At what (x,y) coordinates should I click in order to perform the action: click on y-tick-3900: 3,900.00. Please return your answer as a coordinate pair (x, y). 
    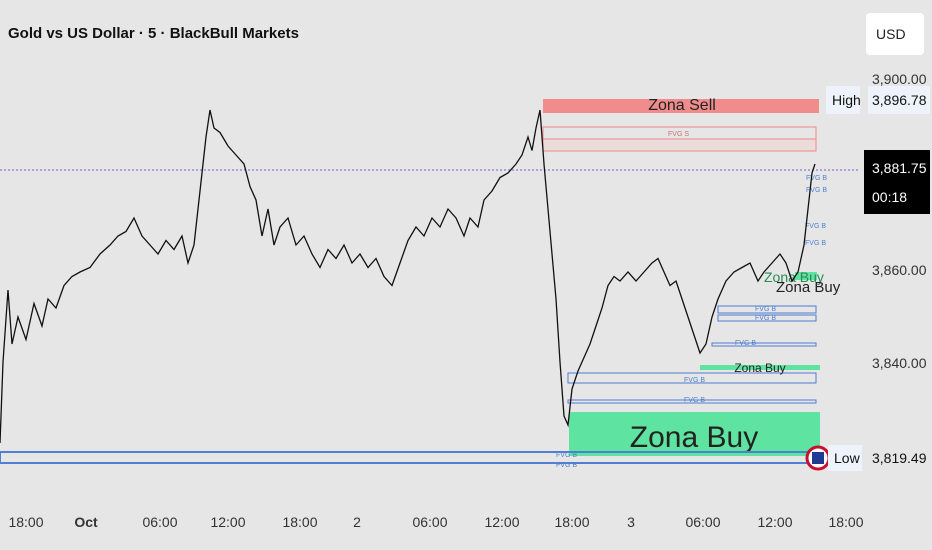
    Looking at the image, I should click on (899, 79).